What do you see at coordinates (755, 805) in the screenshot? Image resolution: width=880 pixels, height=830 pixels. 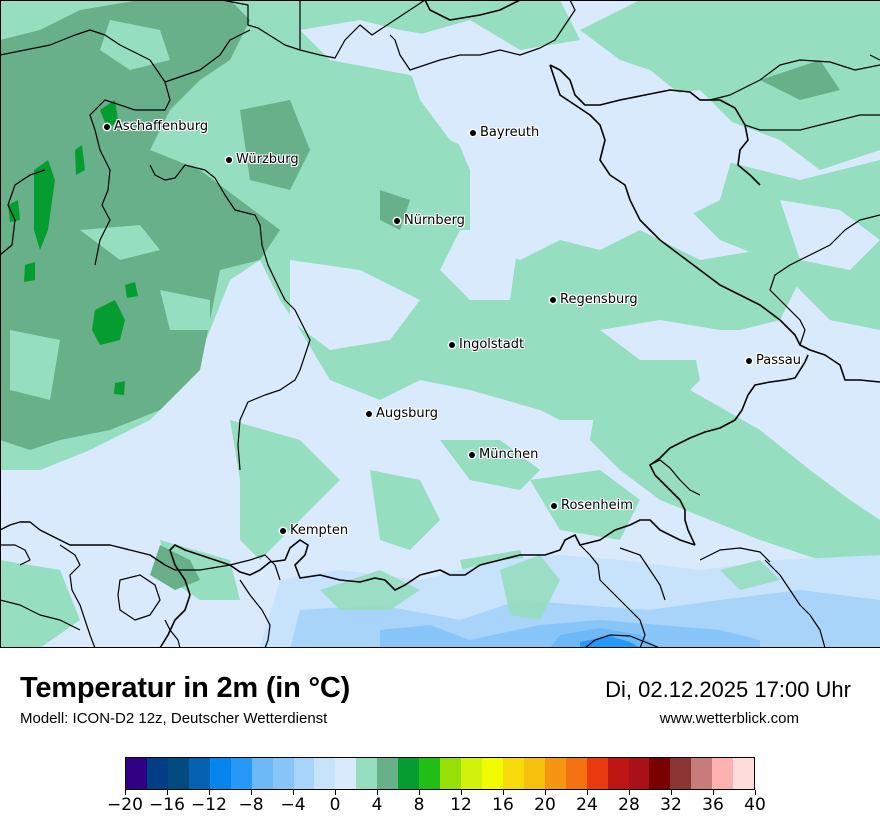 I see `colorbar-tick-label: 40` at bounding box center [755, 805].